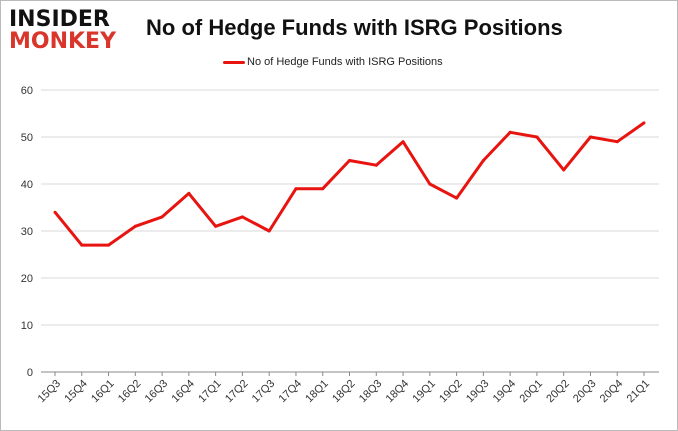 The image size is (678, 431). What do you see at coordinates (371, 392) in the screenshot?
I see `x-tick-label: 18Q3` at bounding box center [371, 392].